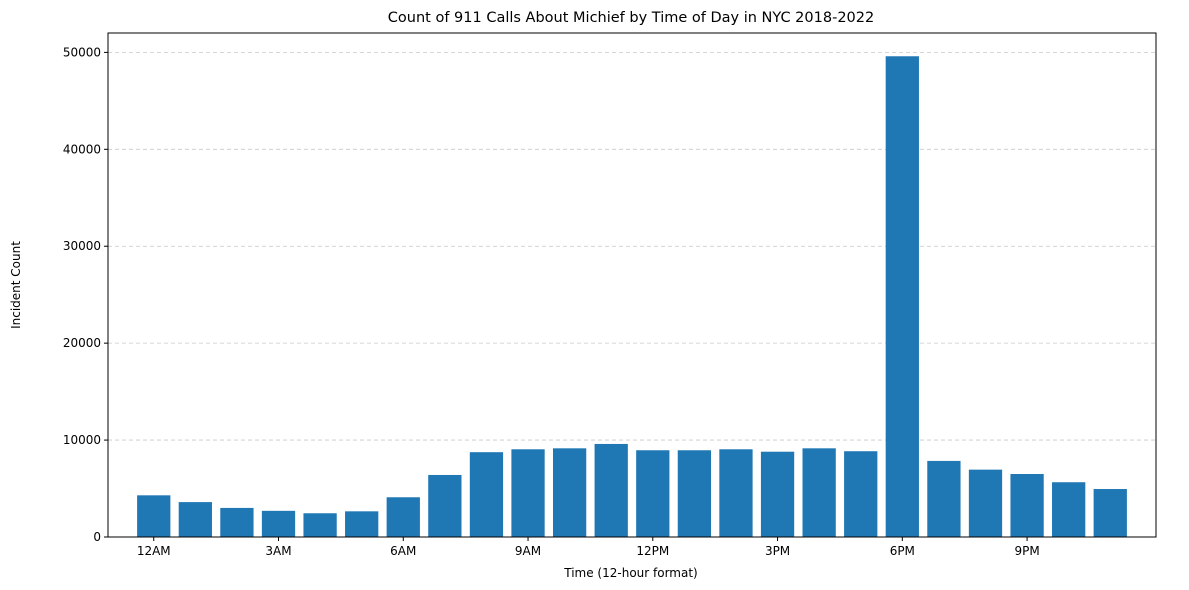 The image size is (1189, 590). What do you see at coordinates (82, 52) in the screenshot?
I see `y-tick-label: 50000` at bounding box center [82, 52].